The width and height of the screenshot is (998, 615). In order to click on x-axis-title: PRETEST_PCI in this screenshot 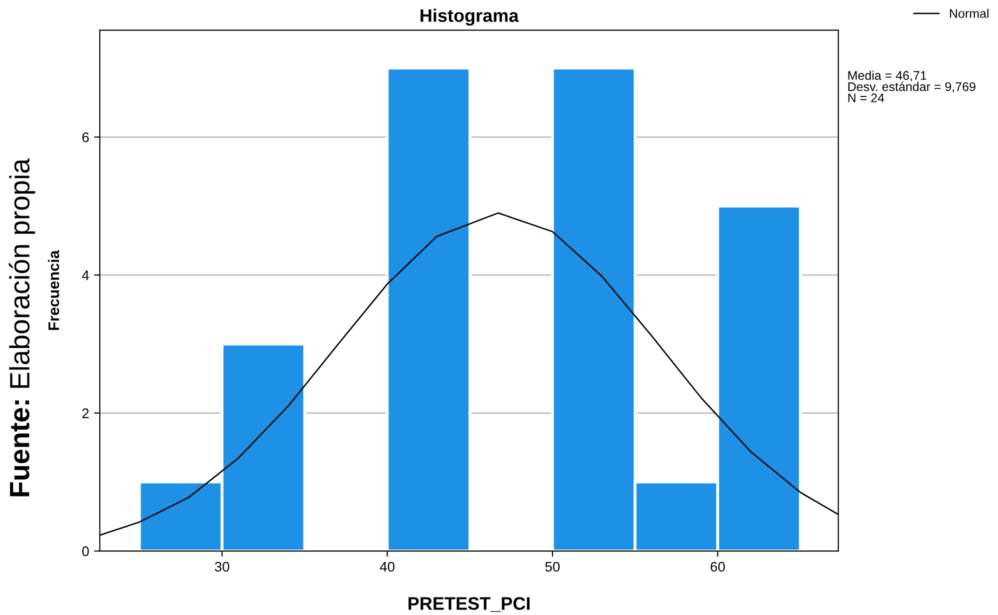, I will do `click(469, 604)`.